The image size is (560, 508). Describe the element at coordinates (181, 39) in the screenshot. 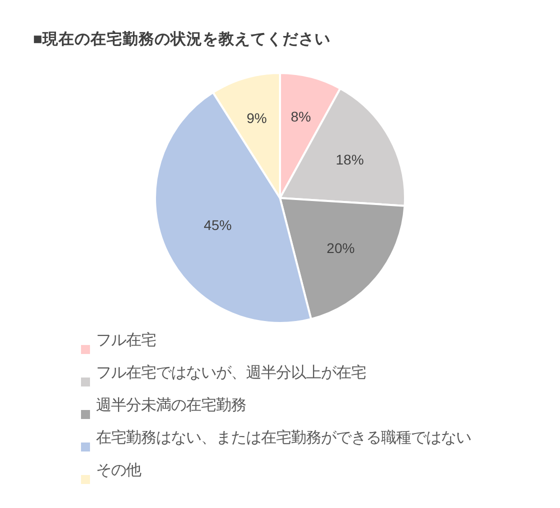

I see `title: ■現在の在宅勤務の状況を教えてください` at that location.